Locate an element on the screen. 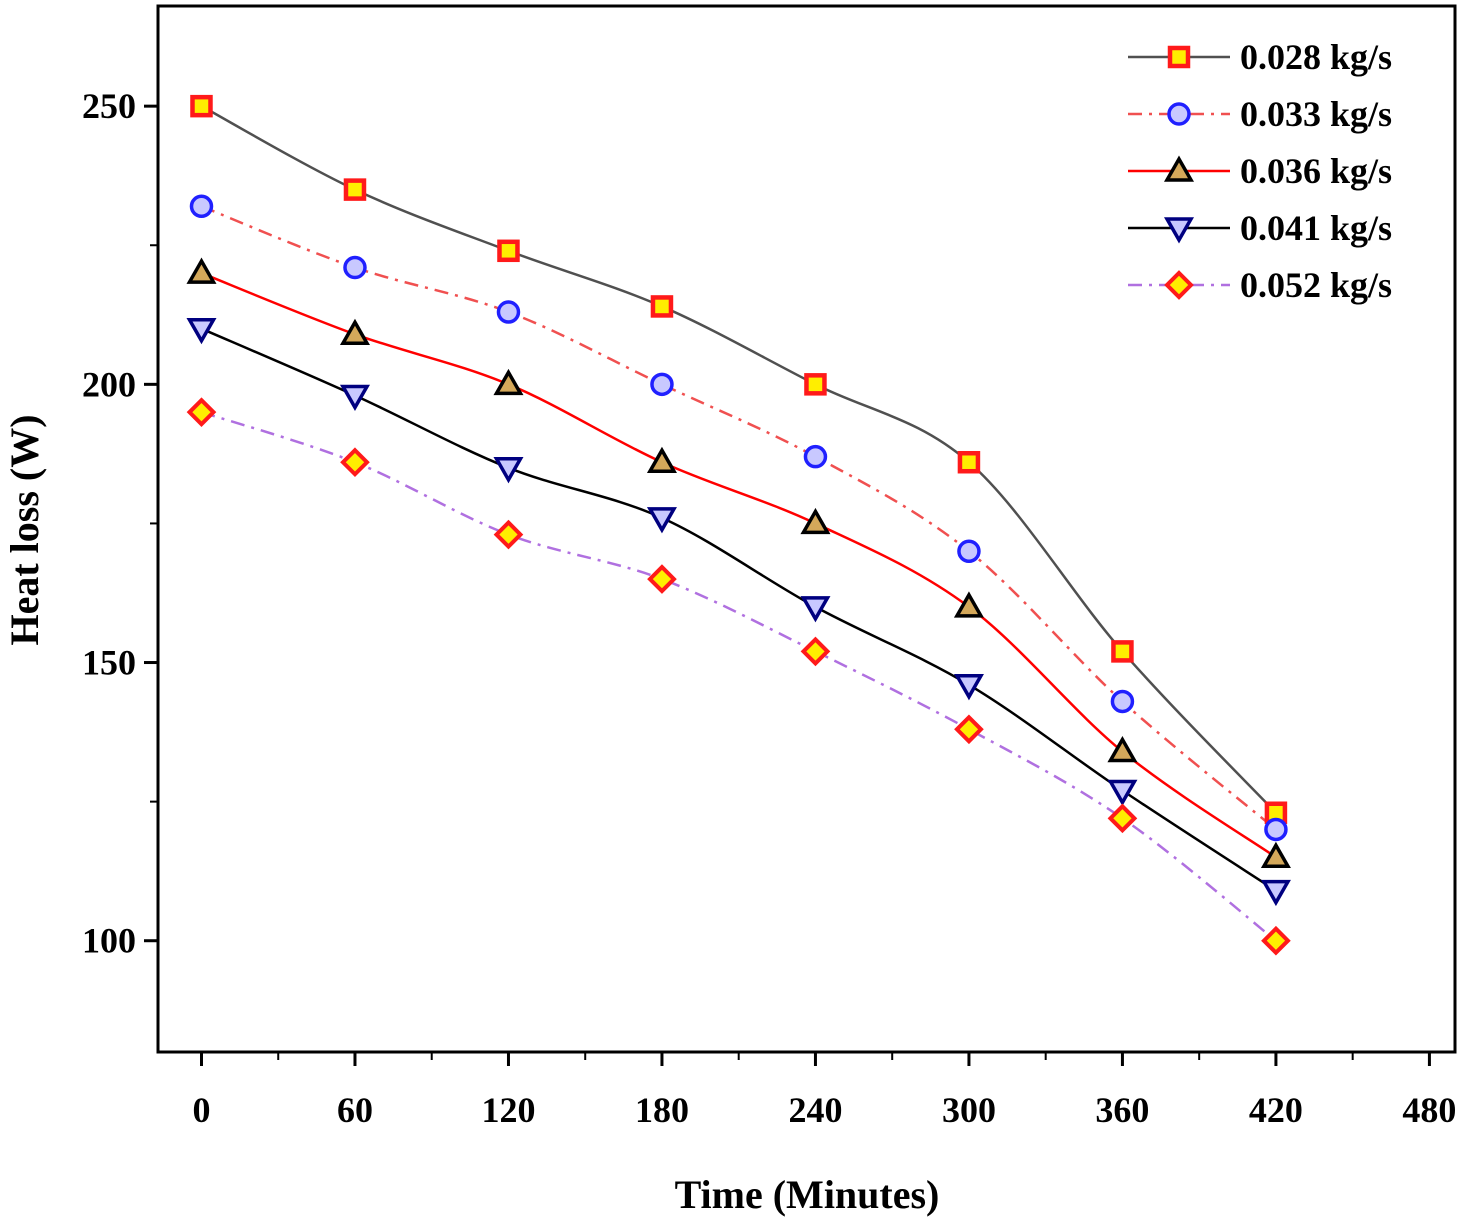  y-tick-label: 200 is located at coordinates (109, 384).